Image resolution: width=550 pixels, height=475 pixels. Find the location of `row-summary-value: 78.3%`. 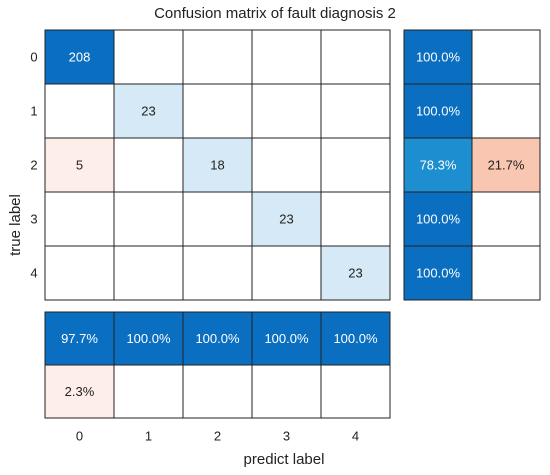

row-summary-value: 78.3% is located at coordinates (438, 164).